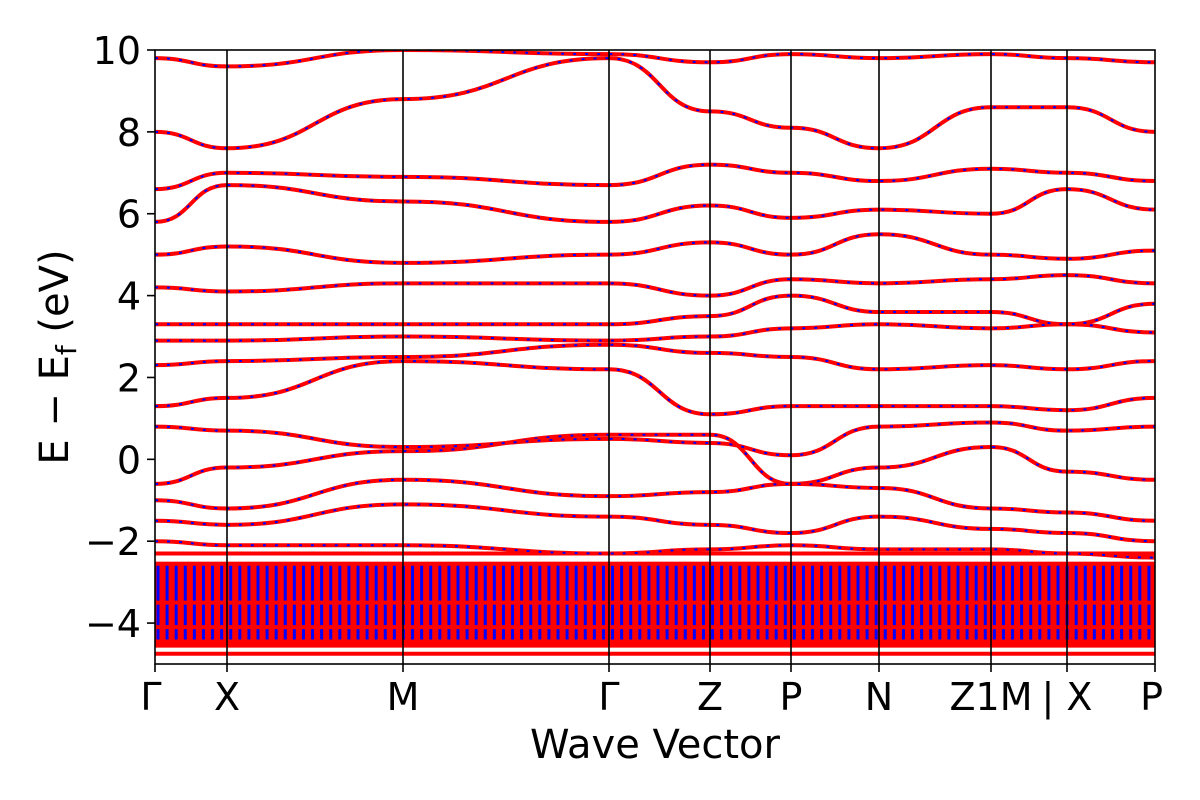 This screenshot has height=800, width=1200. Describe the element at coordinates (55, 297) in the screenshot. I see `y-axis-label-unit: (eV)` at that location.